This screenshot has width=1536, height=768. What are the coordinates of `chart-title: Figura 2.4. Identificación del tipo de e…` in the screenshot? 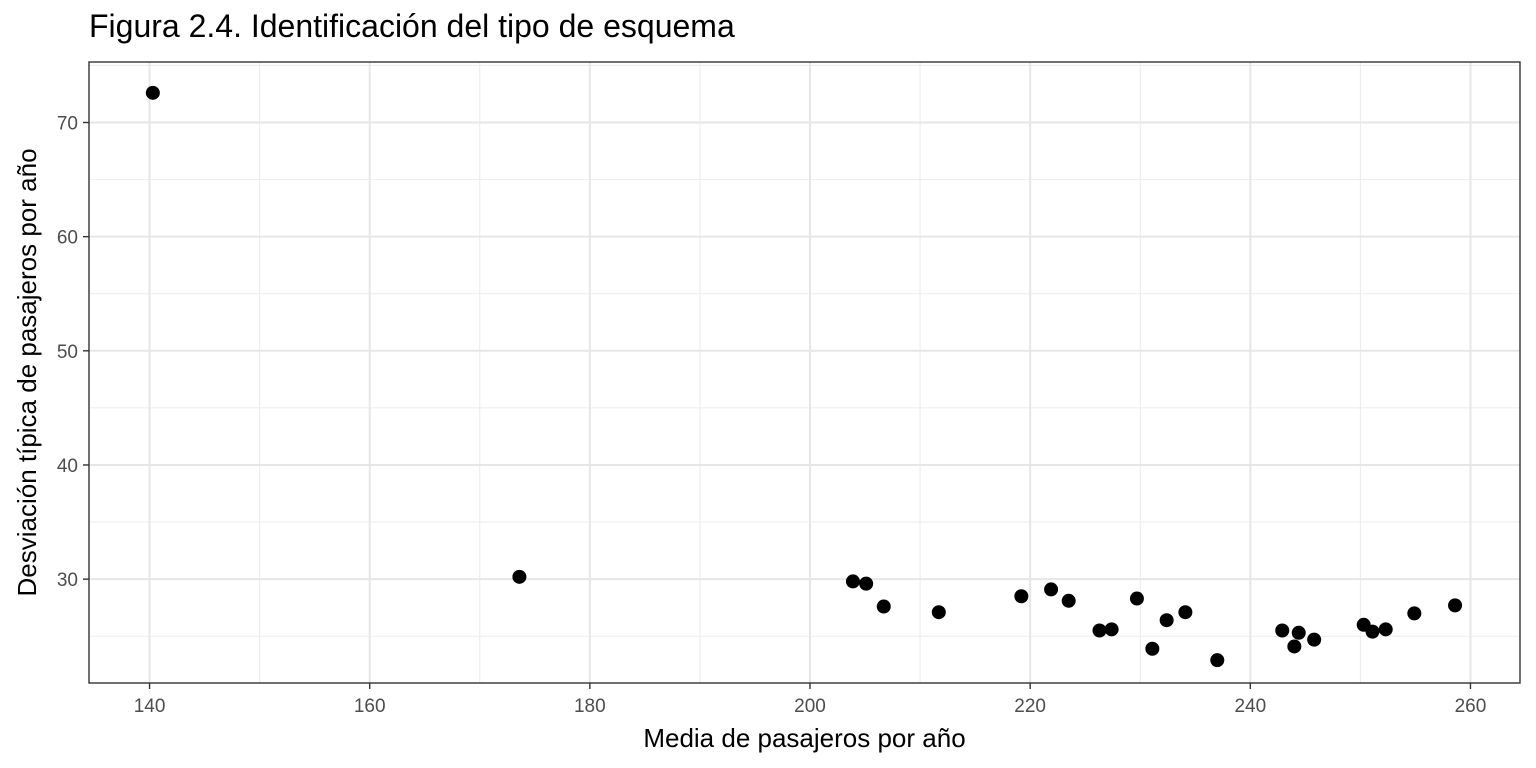 It's located at (412, 26).